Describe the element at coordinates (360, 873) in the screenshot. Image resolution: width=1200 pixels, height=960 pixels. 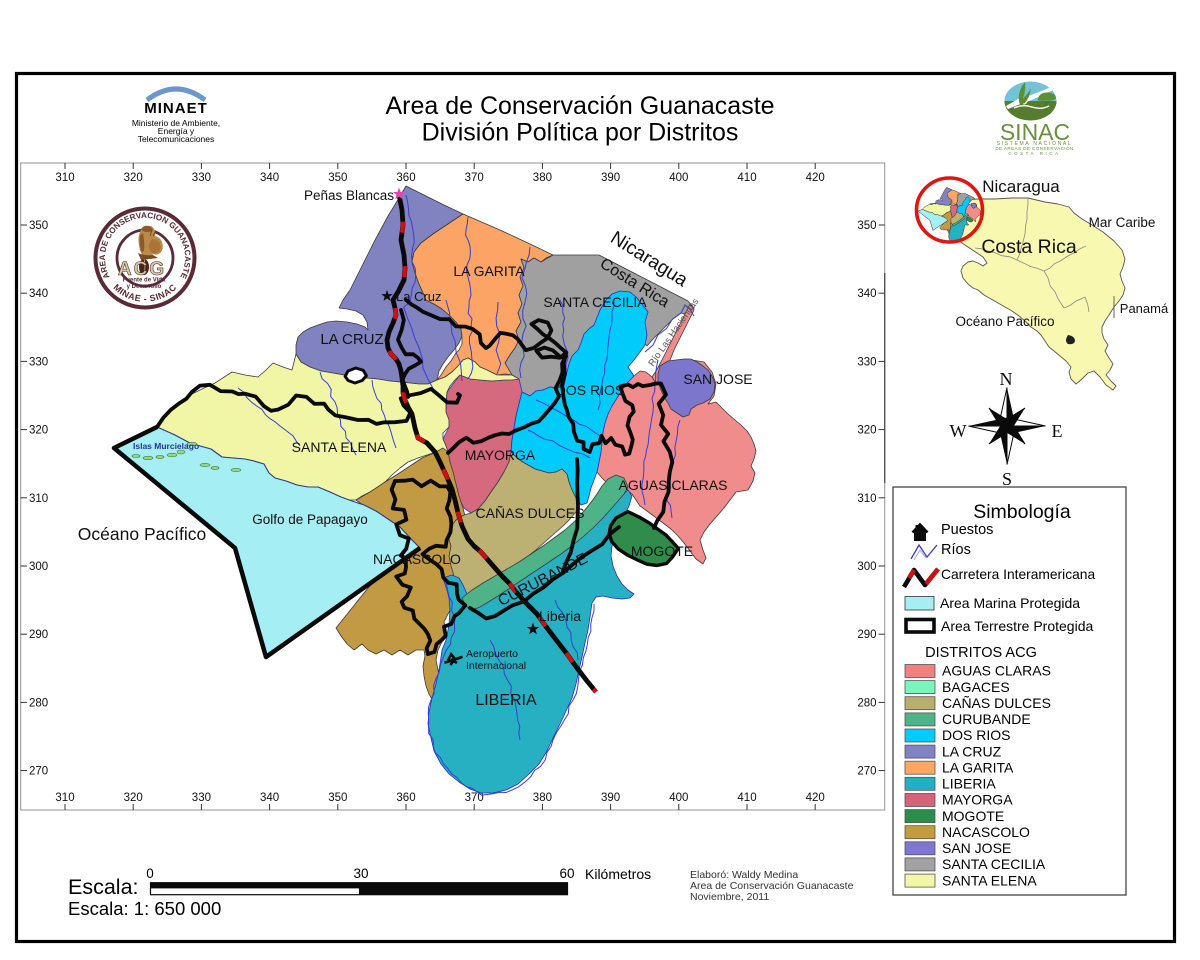
I see `svg-text: 30` at that location.